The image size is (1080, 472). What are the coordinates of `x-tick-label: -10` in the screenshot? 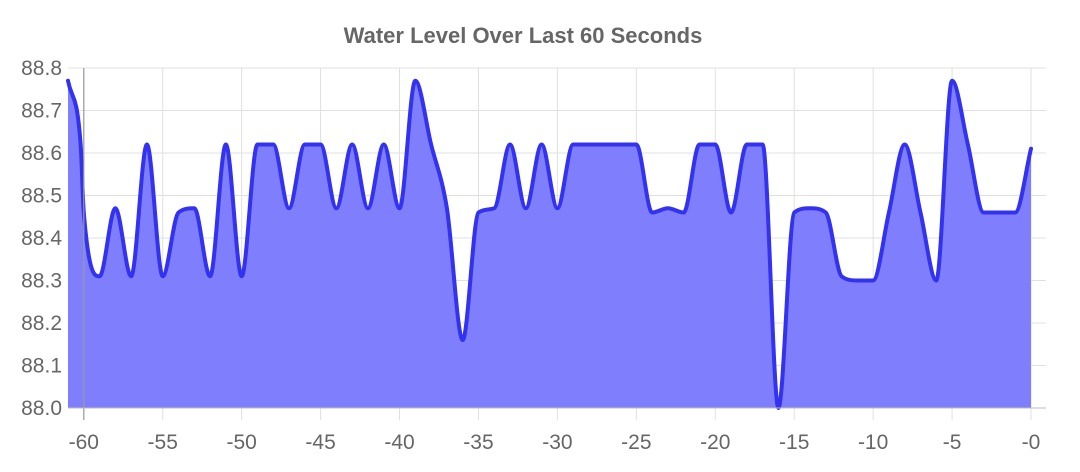 It's located at (873, 442).